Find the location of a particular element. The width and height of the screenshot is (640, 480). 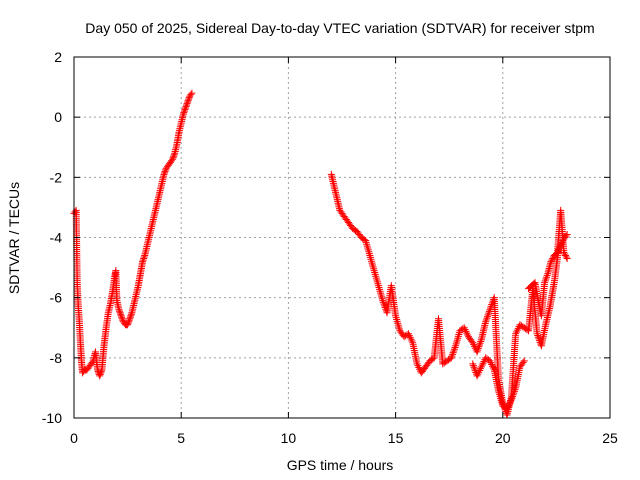

x-tick-label: 0 is located at coordinates (74, 438).